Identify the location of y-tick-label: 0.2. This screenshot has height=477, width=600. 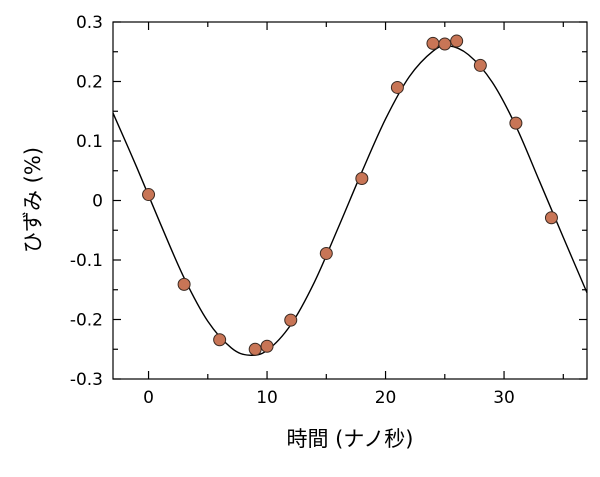
(89, 83).